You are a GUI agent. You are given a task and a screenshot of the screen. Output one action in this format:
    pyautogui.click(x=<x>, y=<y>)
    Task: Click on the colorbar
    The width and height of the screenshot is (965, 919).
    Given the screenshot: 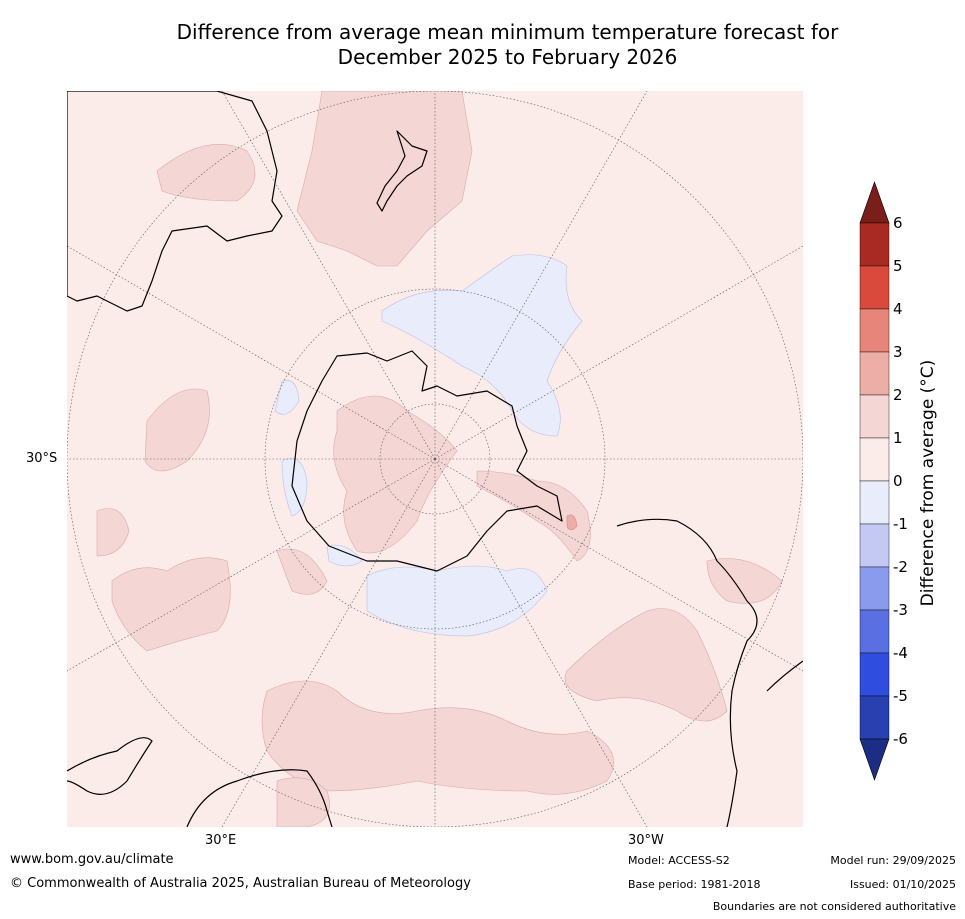 What is the action you would take?
    pyautogui.click(x=874, y=481)
    